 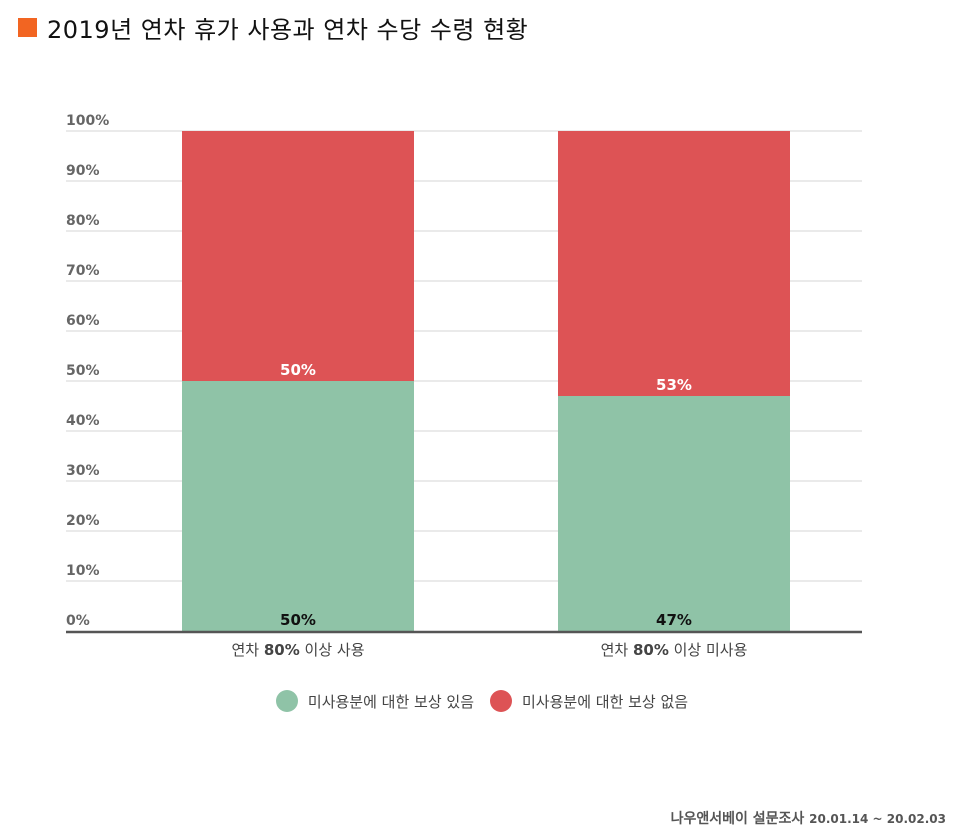 What do you see at coordinates (83, 171) in the screenshot?
I see `y-tick-label: 90%` at bounding box center [83, 171].